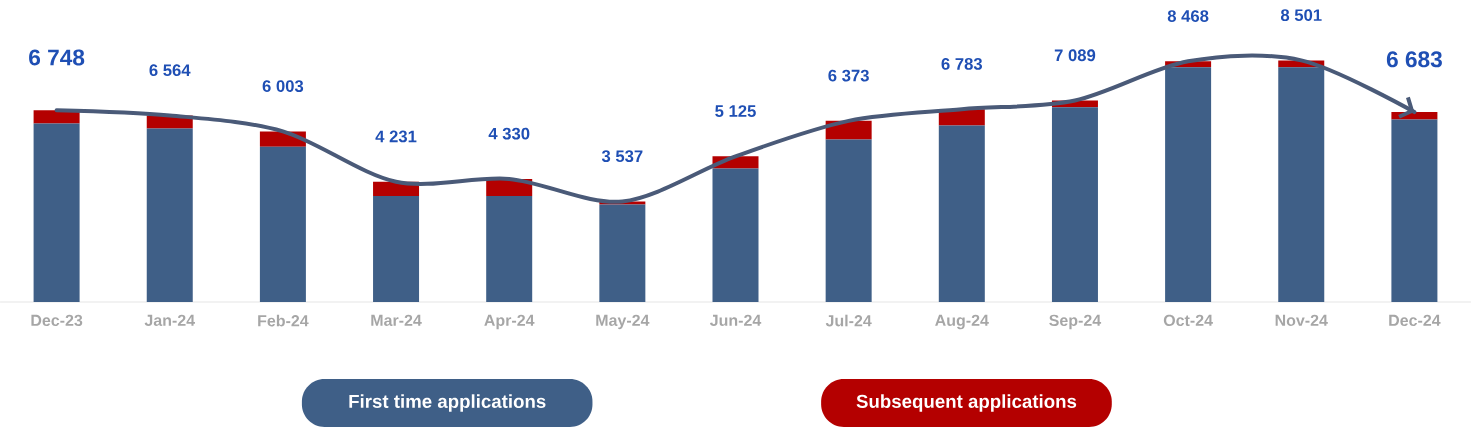  Describe the element at coordinates (170, 70) in the screenshot. I see `data-label: 6 564` at that location.